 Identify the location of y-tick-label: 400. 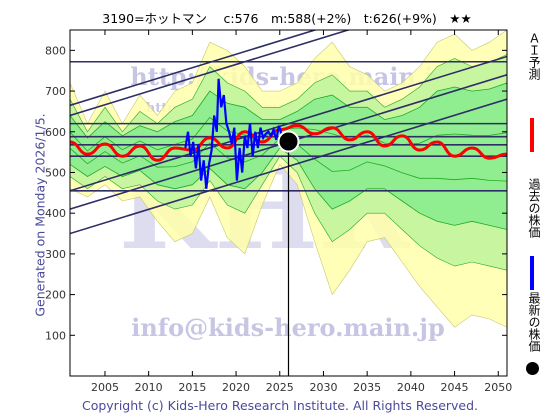
(55, 213).